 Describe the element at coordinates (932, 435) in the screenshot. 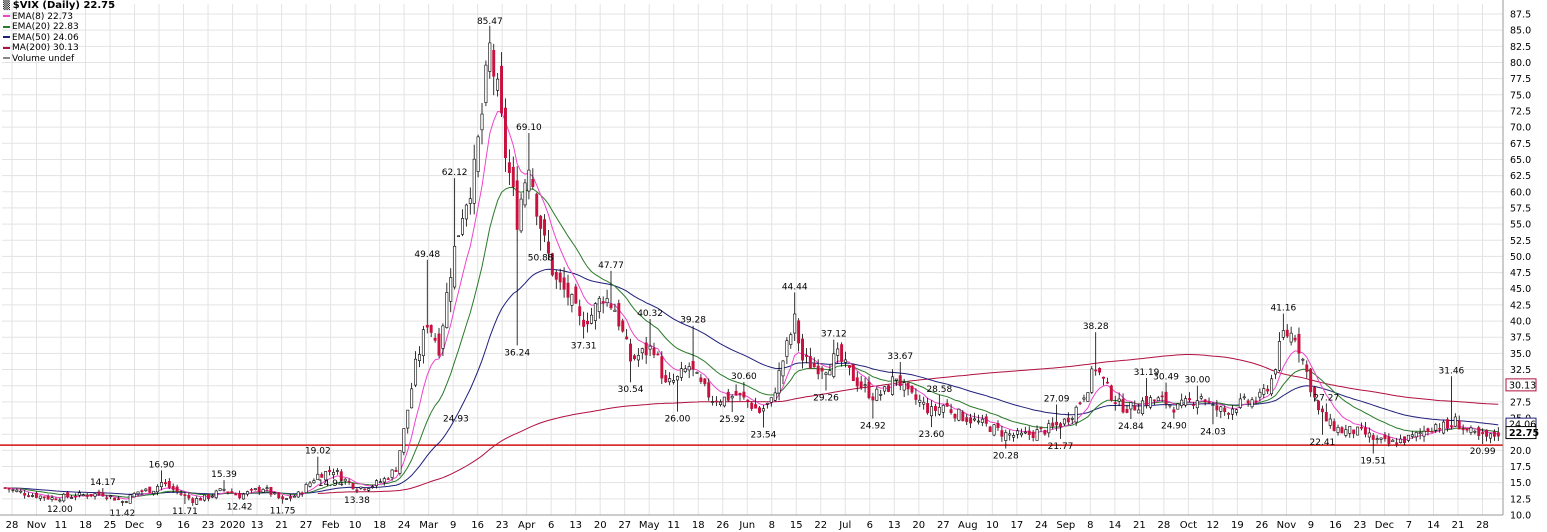

I see `annotation-label: 23.60` at that location.